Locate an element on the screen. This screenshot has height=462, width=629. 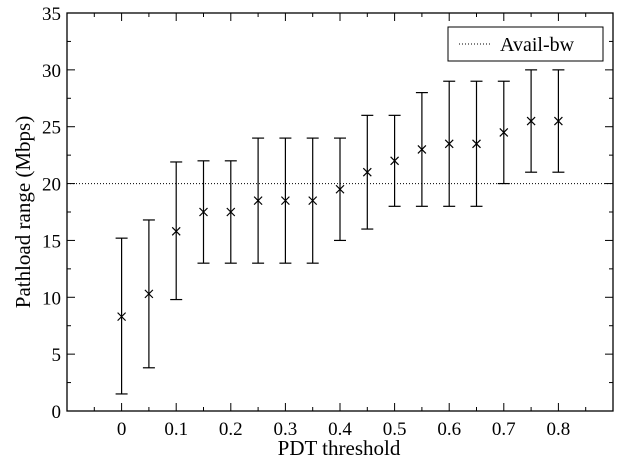
x-tick-label-7: 0.7 is located at coordinates (504, 429).